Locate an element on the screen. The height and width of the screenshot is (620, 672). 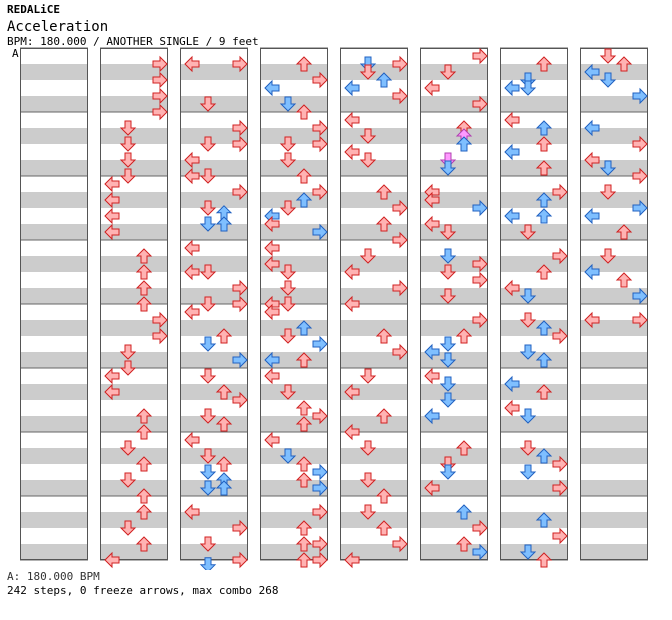
bpm-summary: A: 180.000 BPM is located at coordinates (53, 576).